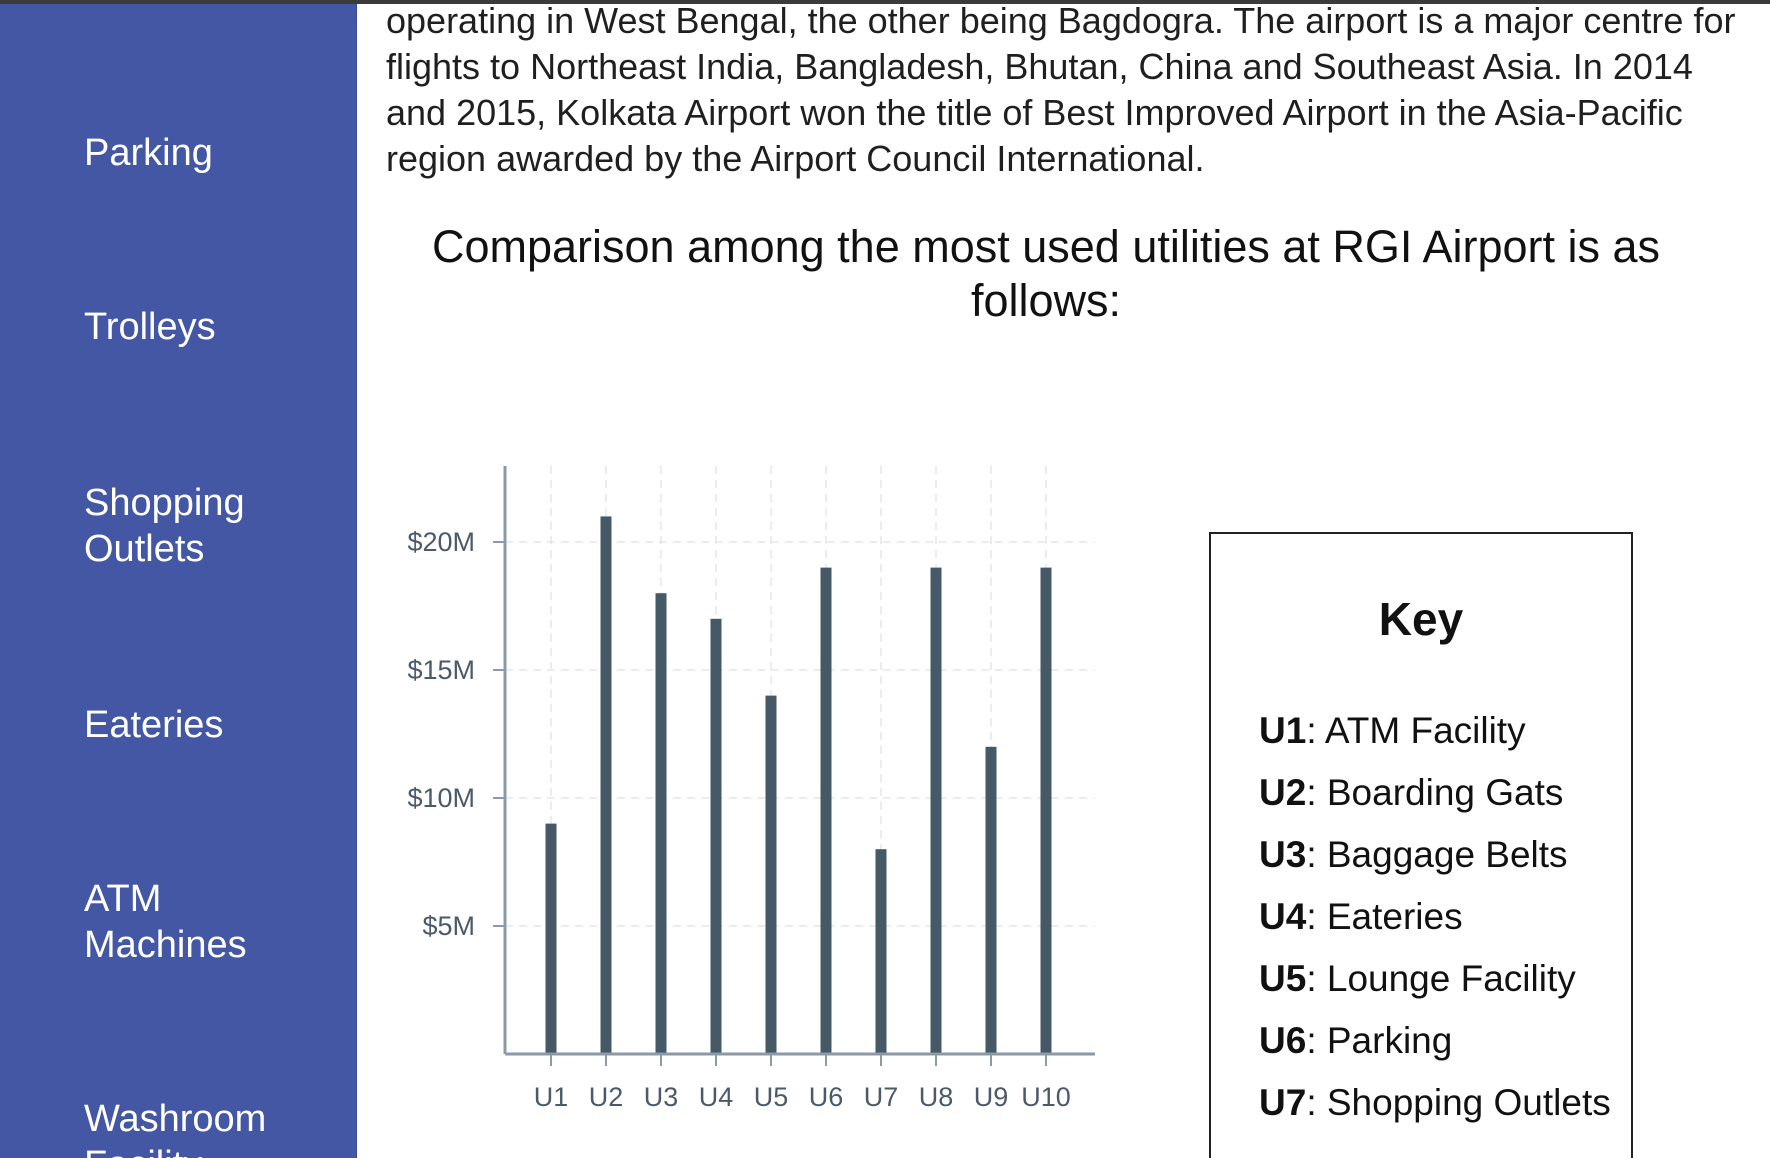  What do you see at coordinates (826, 1097) in the screenshot?
I see `x-tick-label: U6` at bounding box center [826, 1097].